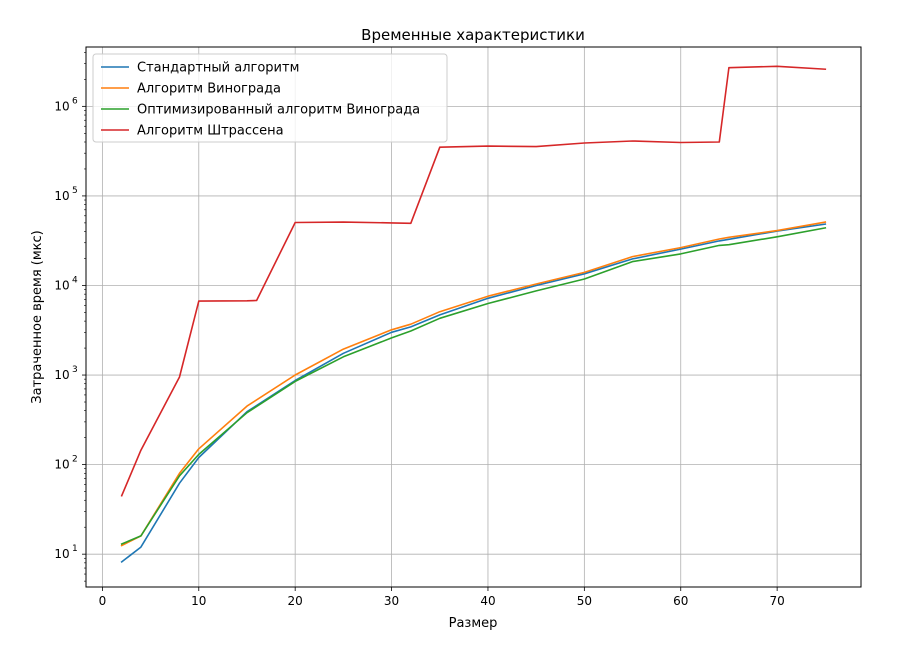 This screenshot has height=654, width=913. What do you see at coordinates (103, 601) in the screenshot?
I see `x-tick-label: 0` at bounding box center [103, 601].